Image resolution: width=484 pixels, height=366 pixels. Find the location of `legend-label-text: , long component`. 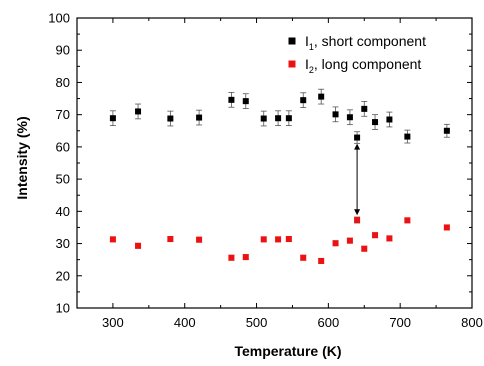

legend-label-text: , long component is located at coordinates (368, 64).